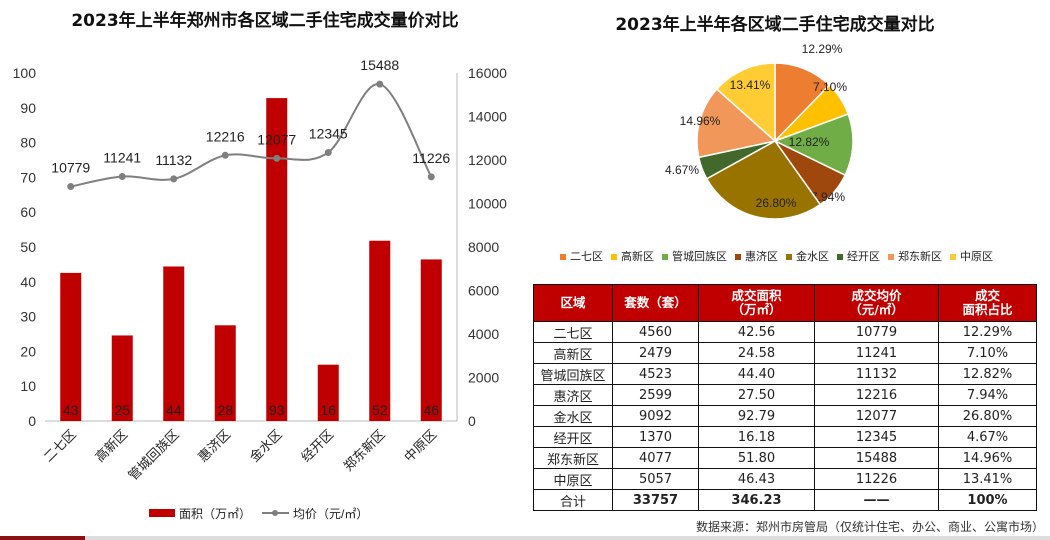  What do you see at coordinates (573, 458) in the screenshot?
I see `table-cell: 郑东新区` at bounding box center [573, 458].